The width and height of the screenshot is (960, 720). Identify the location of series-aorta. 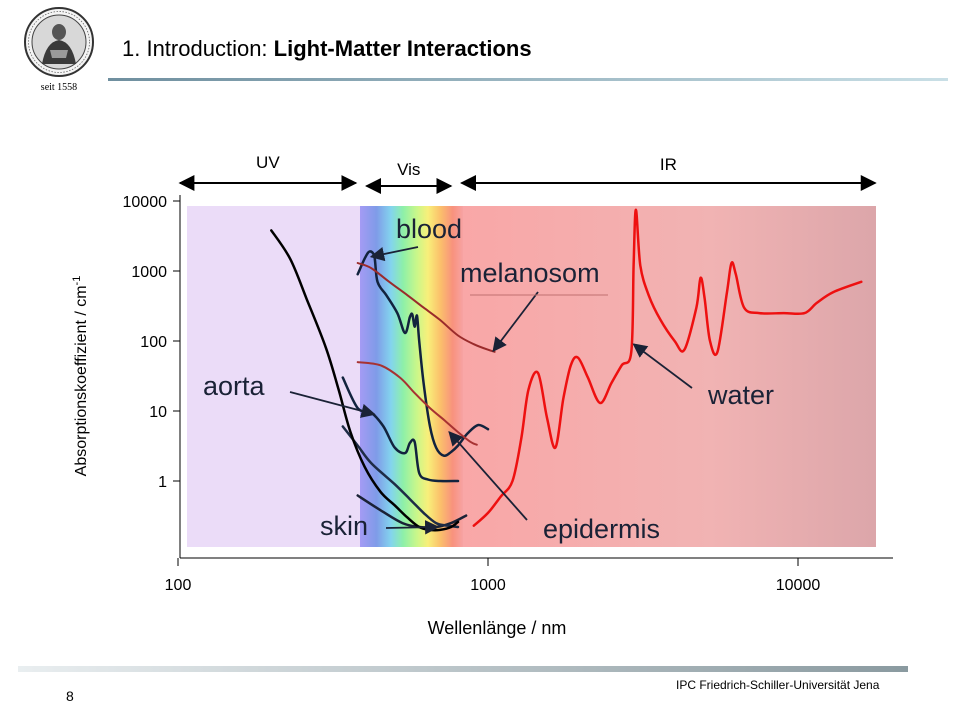
(400, 477).